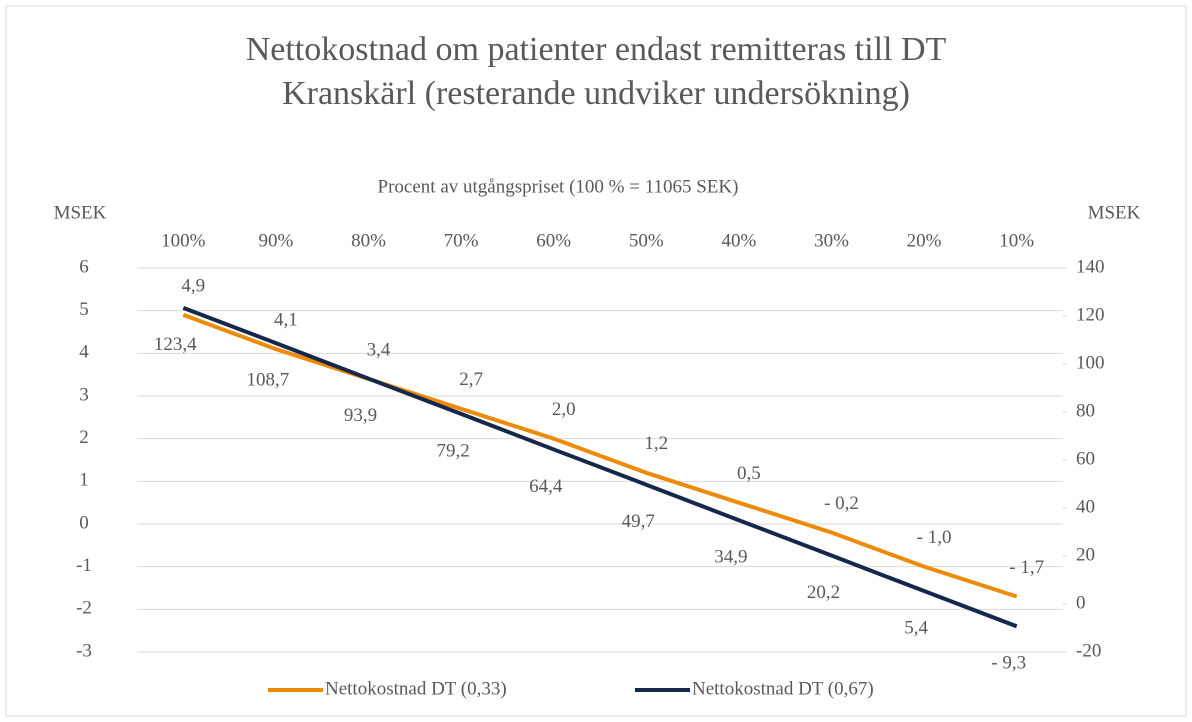 Image resolution: width=1192 pixels, height=722 pixels. Describe the element at coordinates (1085, 458) in the screenshot. I see `y2-tick-label: 60` at that location.